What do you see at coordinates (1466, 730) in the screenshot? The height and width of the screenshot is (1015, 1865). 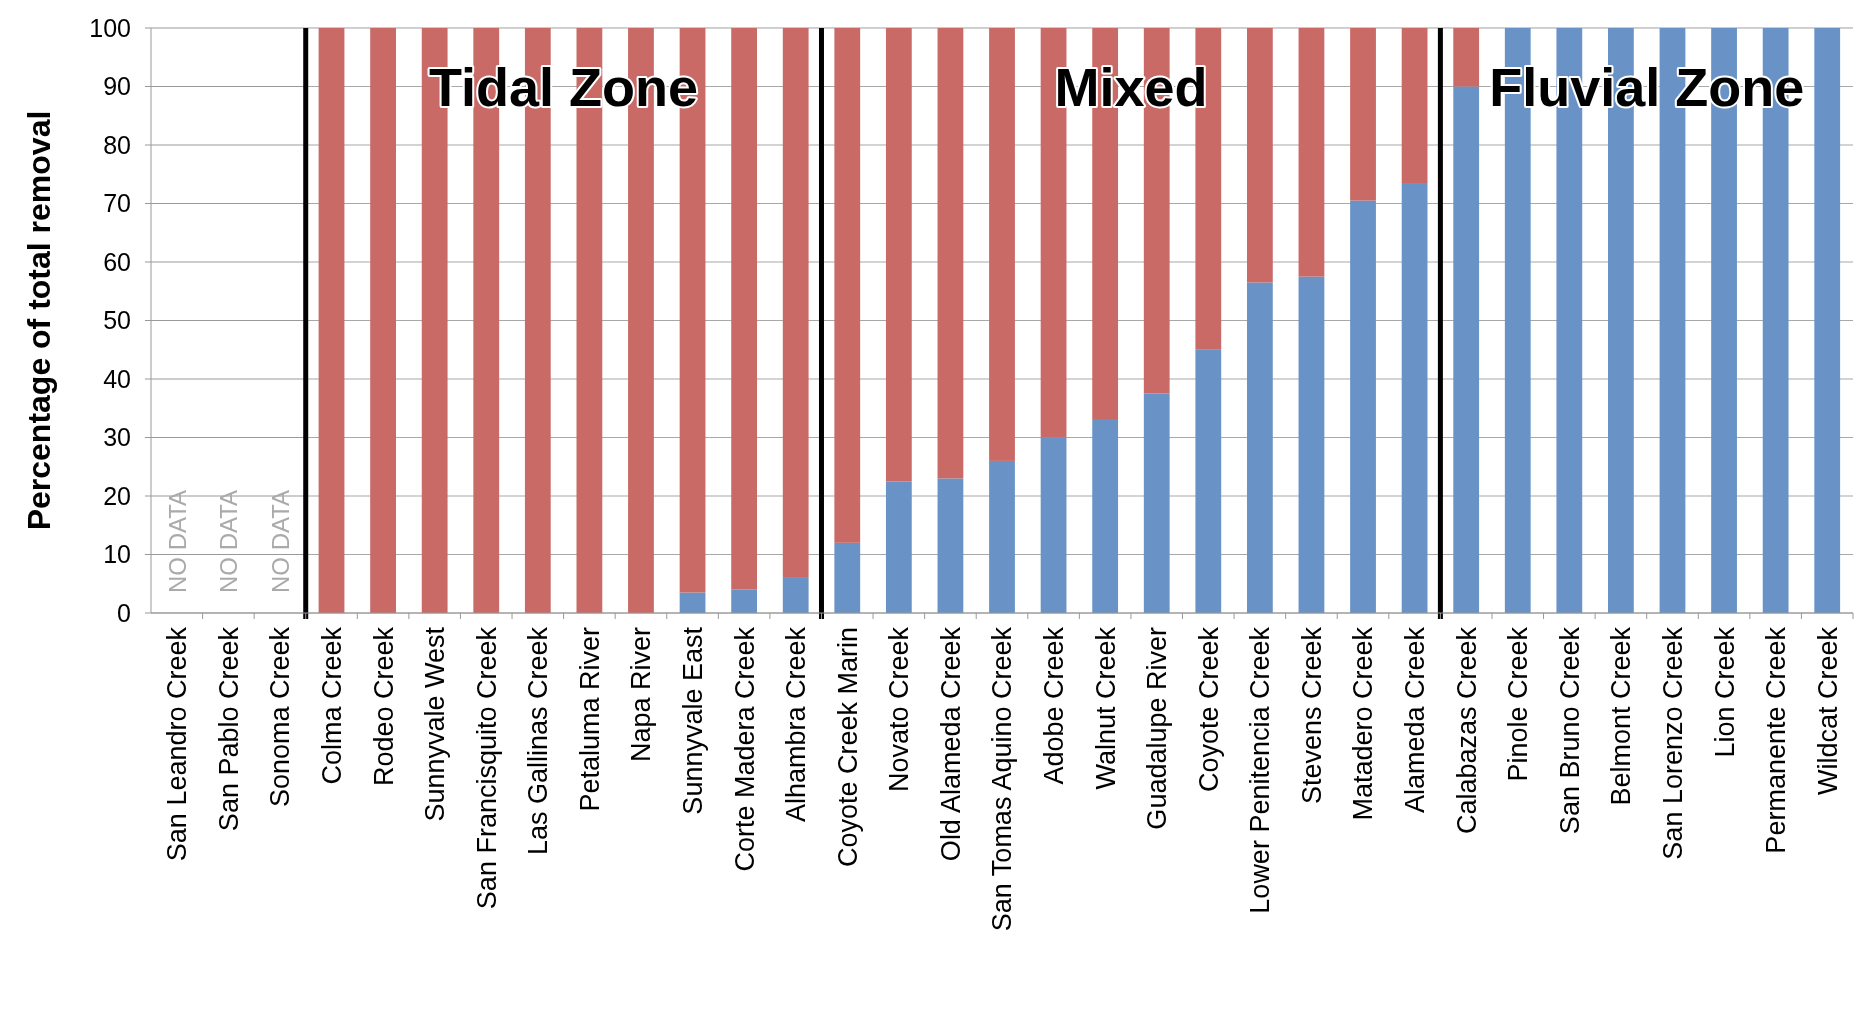 I see `x-tick-label: Calabazas Creek` at bounding box center [1466, 730].